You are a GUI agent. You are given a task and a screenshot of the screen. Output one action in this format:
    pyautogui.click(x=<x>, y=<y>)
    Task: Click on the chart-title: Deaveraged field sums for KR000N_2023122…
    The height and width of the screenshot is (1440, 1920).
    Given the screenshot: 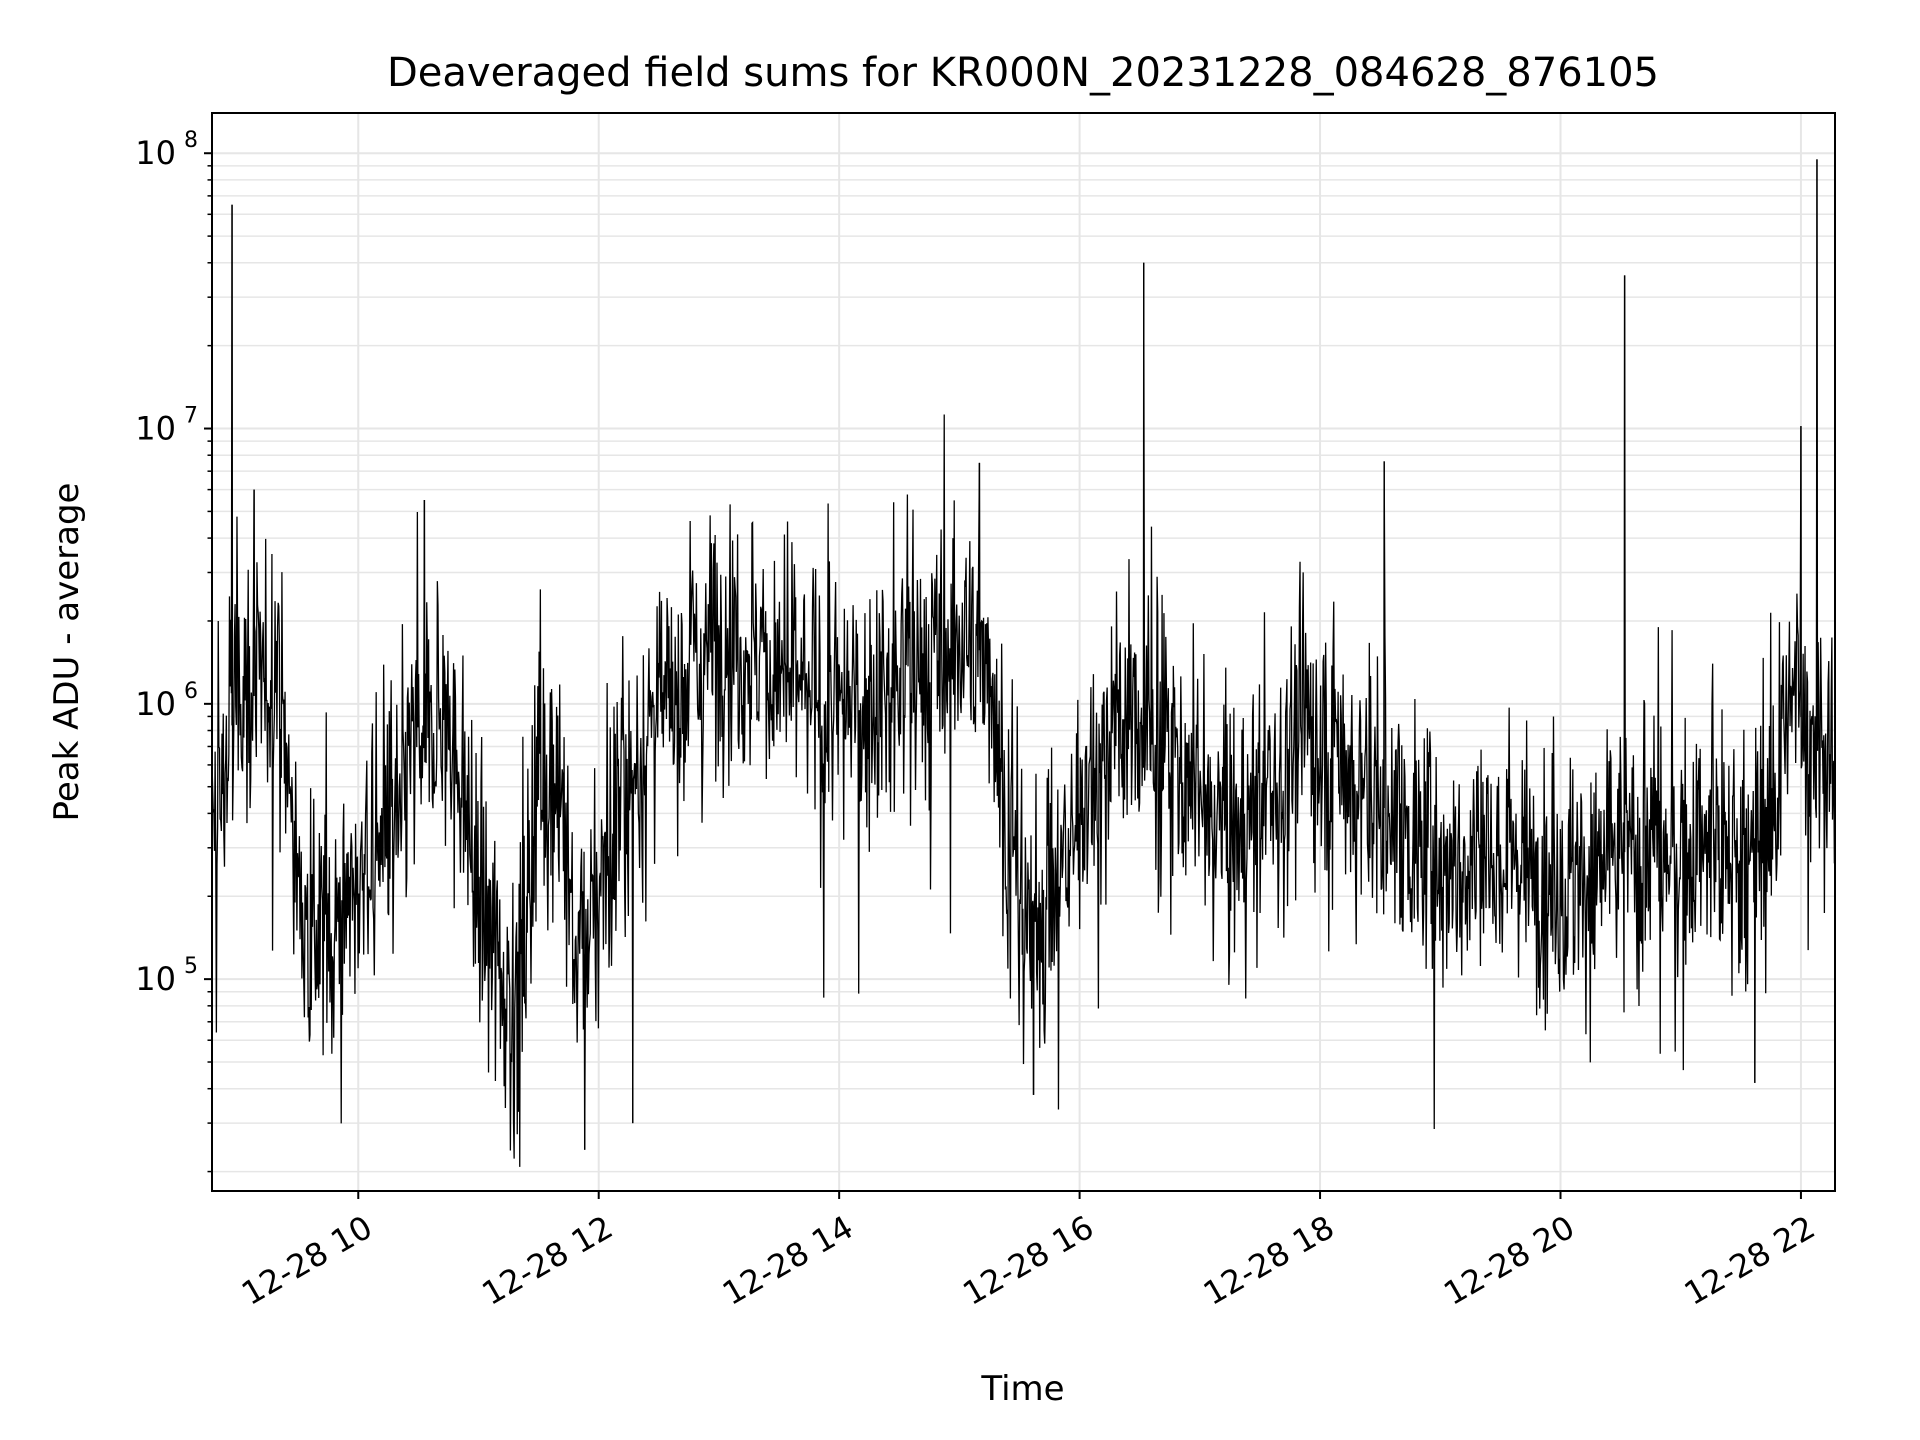 What is the action you would take?
    pyautogui.click(x=1023, y=73)
    